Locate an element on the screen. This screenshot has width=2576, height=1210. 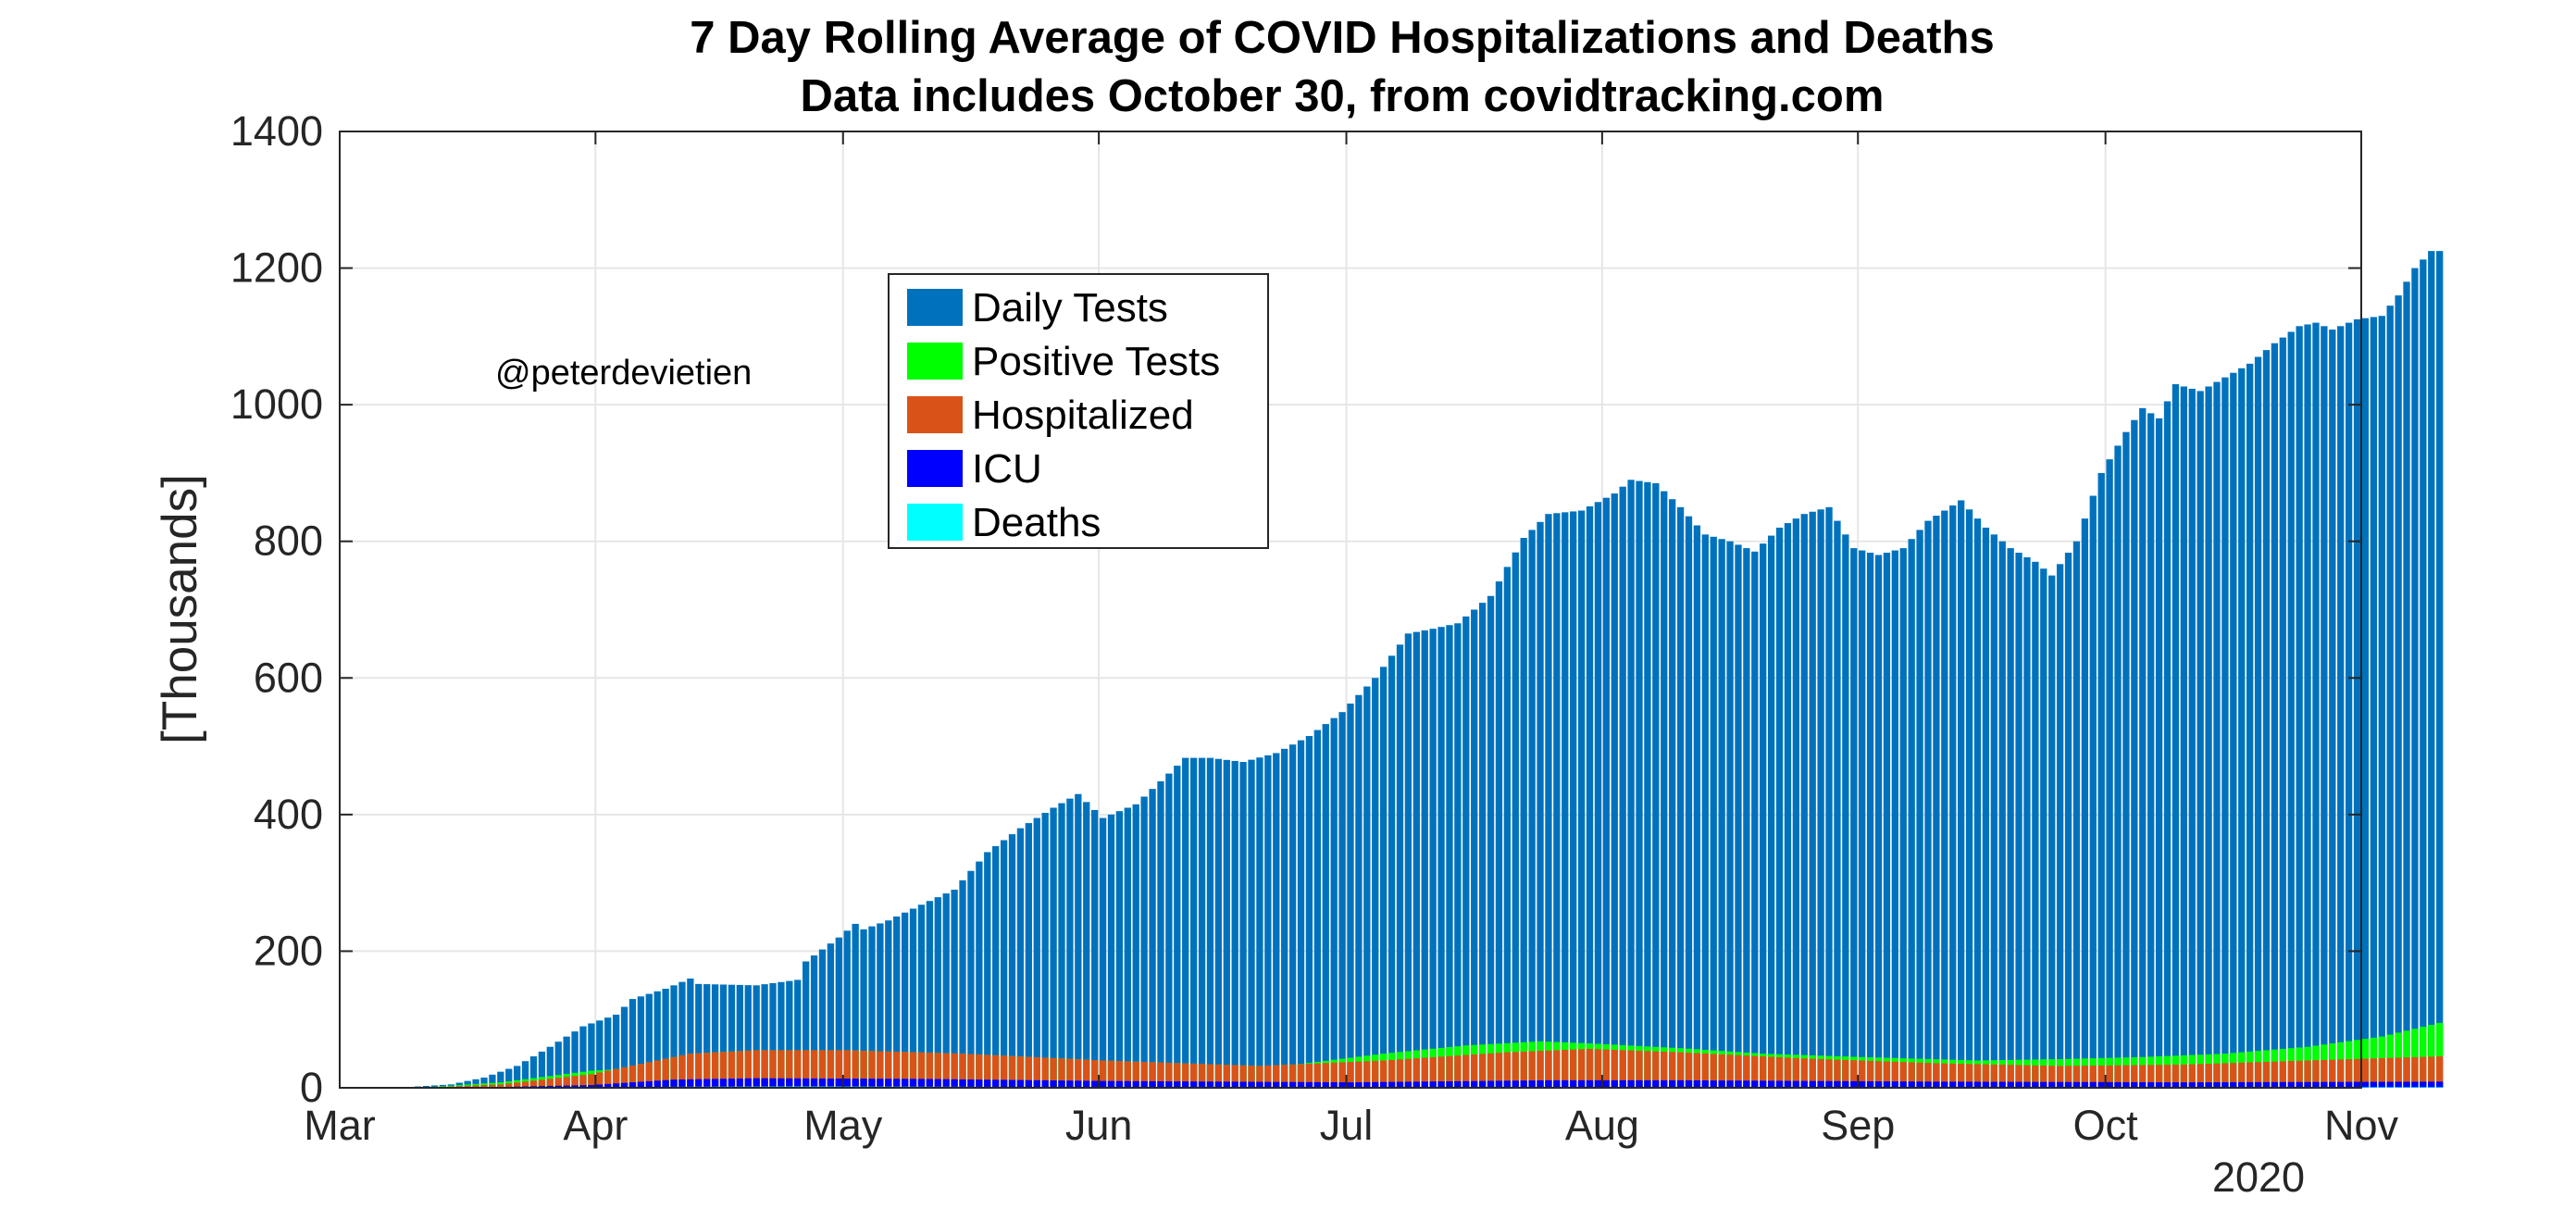
x-tick-label: Nov is located at coordinates (2361, 1125).